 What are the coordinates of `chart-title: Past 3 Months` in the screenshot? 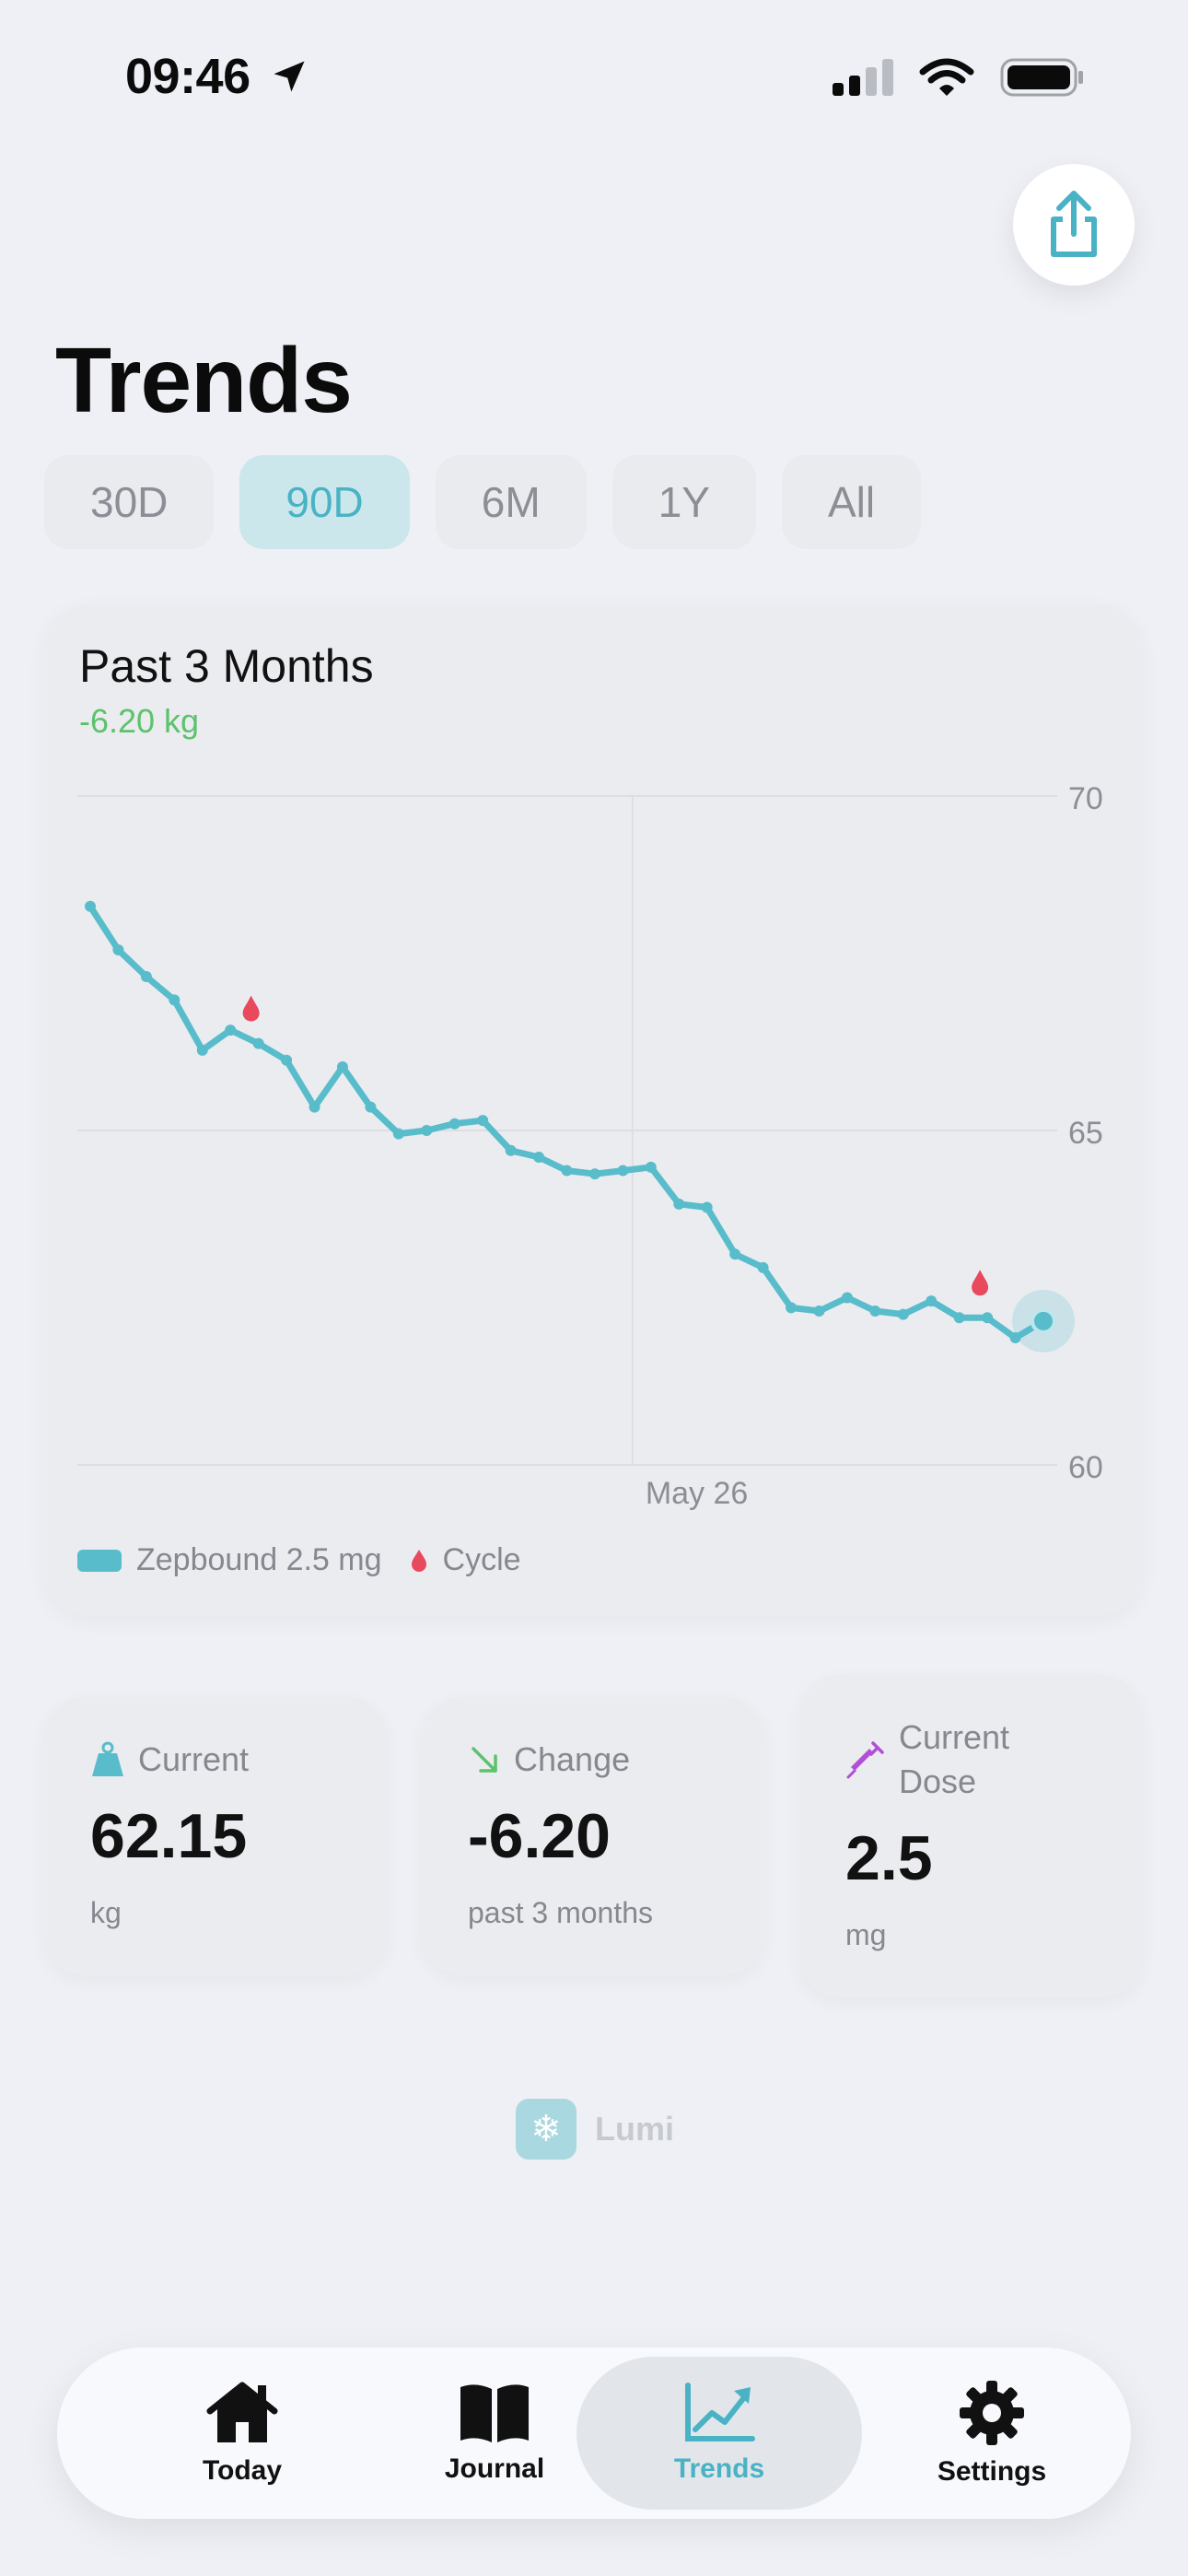 It's located at (226, 666).